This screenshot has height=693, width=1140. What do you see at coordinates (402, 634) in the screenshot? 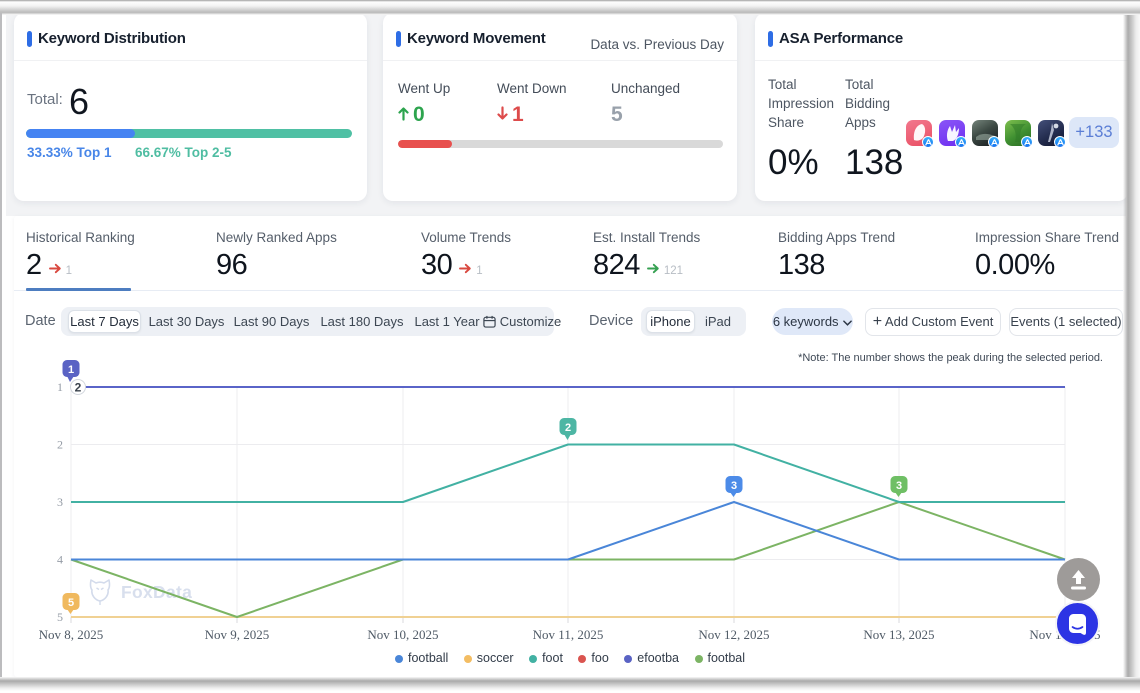
I see `svg-text: Nov 10, 2025` at bounding box center [402, 634].